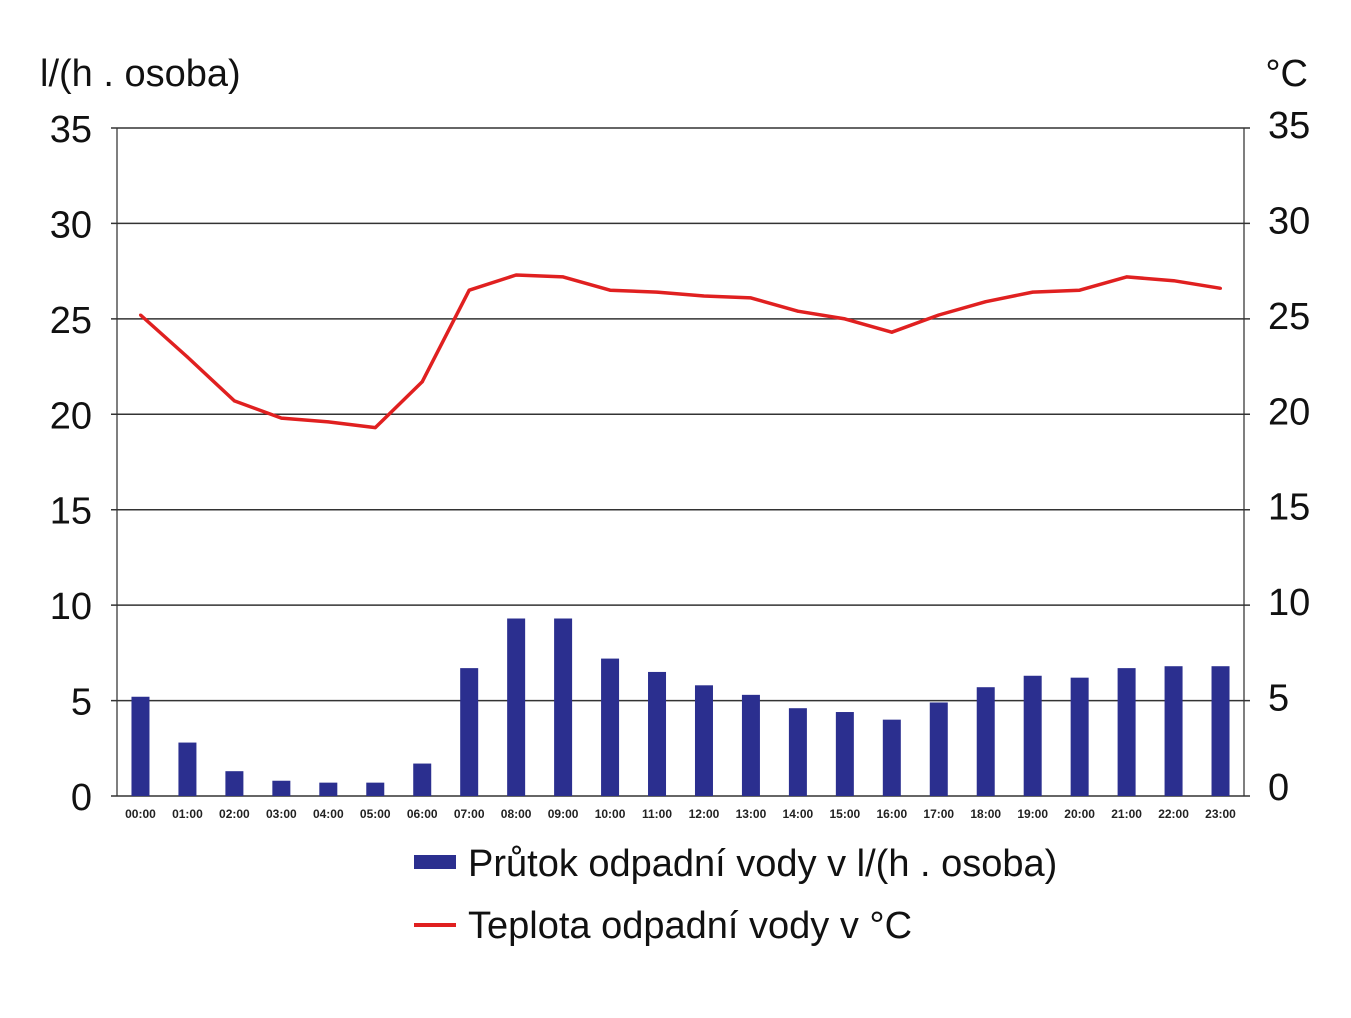 Image resolution: width=1351 pixels, height=1018 pixels. I want to click on x-tick-label: 05:00, so click(375, 814).